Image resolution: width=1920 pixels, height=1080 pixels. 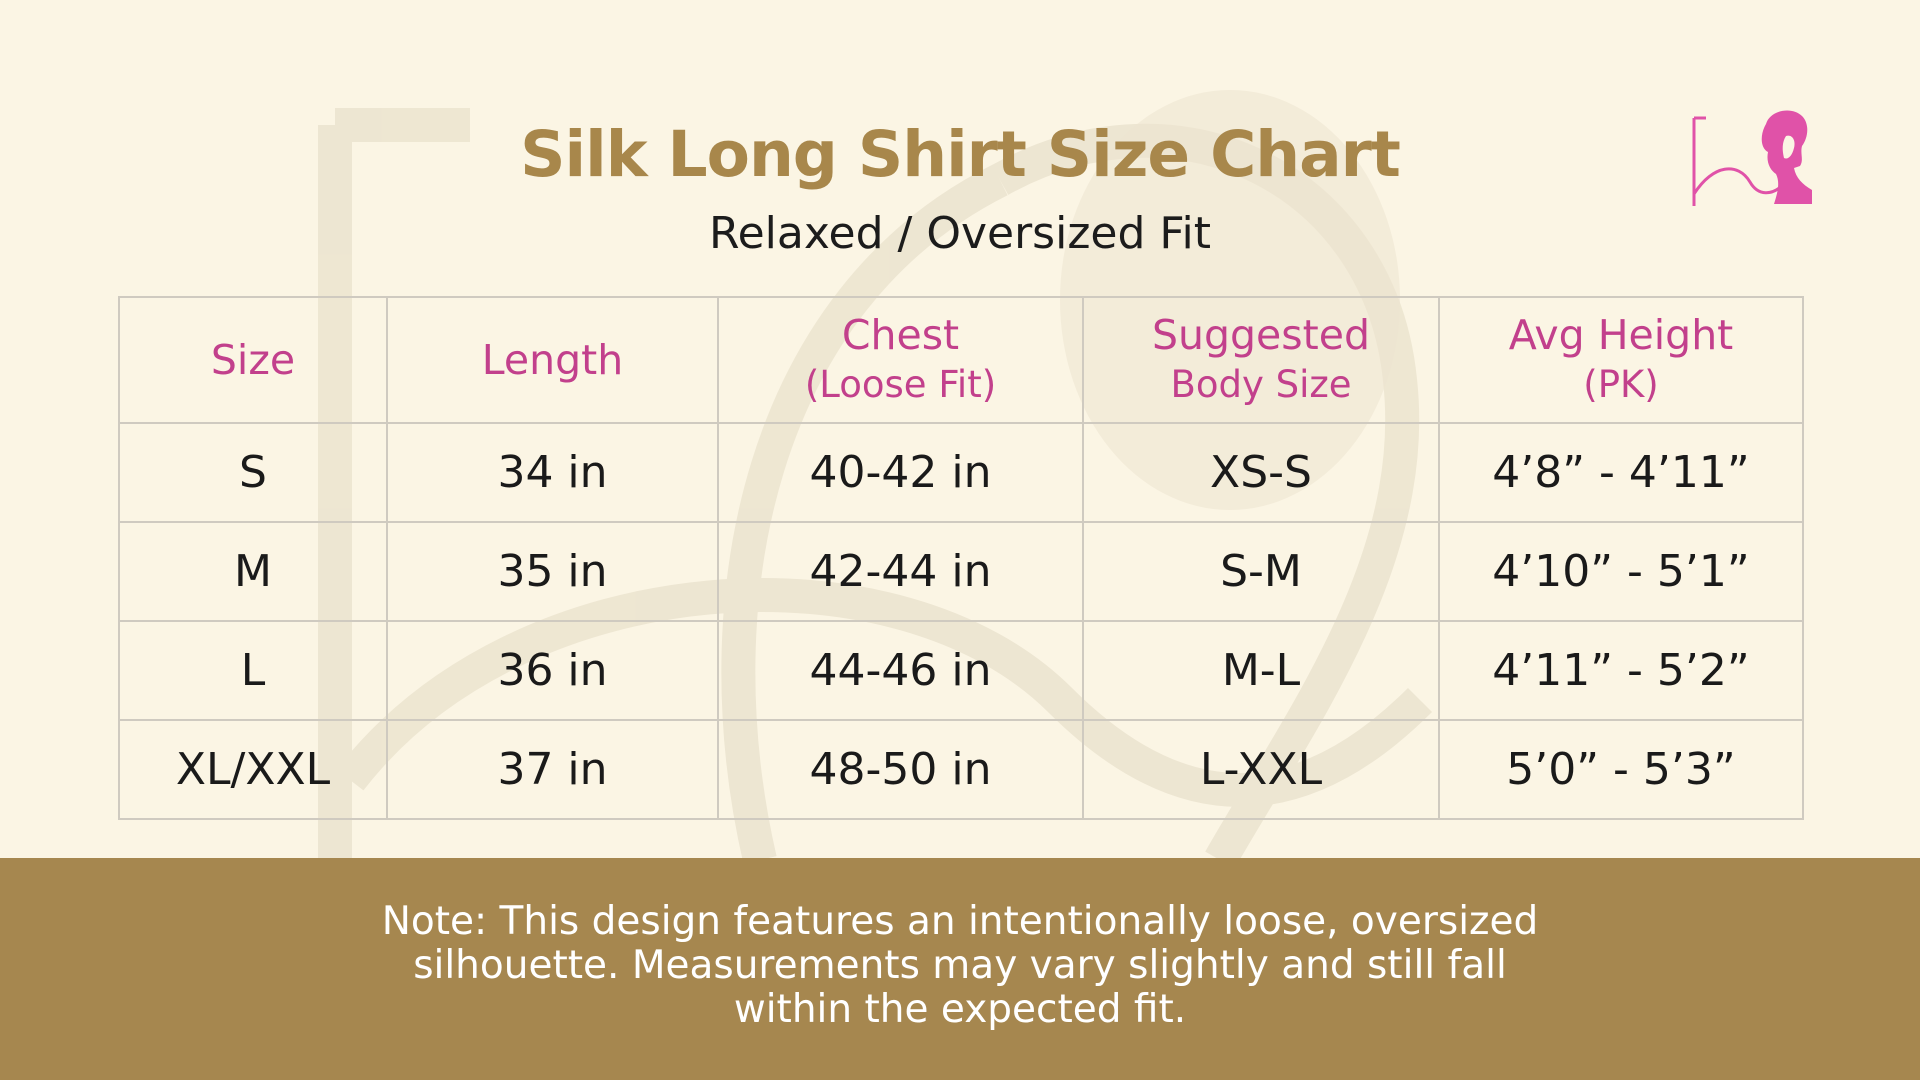 I want to click on header-size: Size, so click(x=253, y=360).